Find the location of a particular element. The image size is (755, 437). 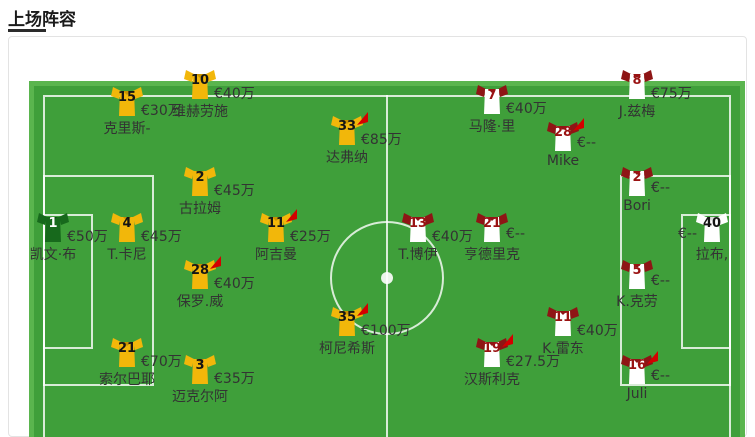

player-name: 汉斯利克 is located at coordinates (492, 380).